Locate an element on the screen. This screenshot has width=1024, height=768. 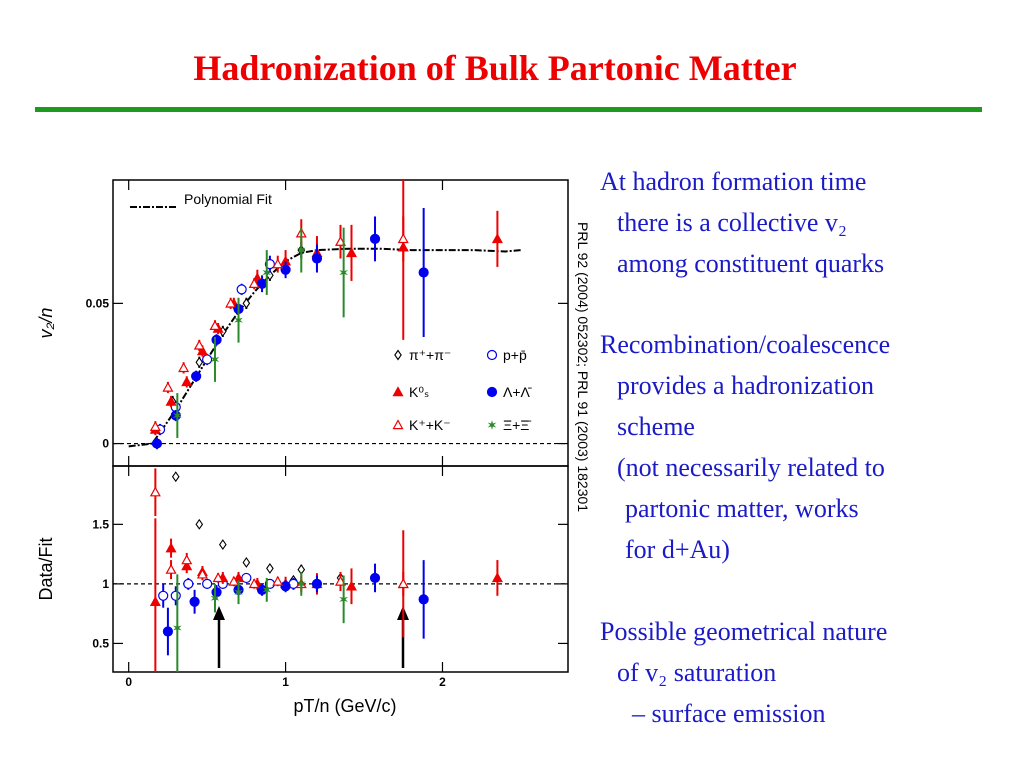
plot-frame-bottom is located at coordinates (340, 569).